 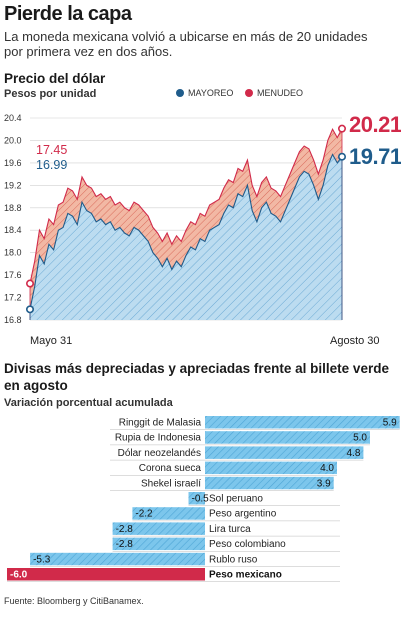 I want to click on menudeo-end-point, so click(x=341, y=128).